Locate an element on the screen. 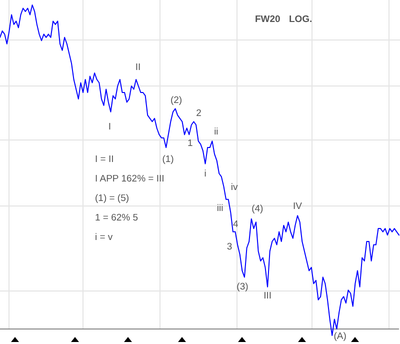 Image resolution: width=400 pixels, height=344 pixels. annotation: (1) is located at coordinates (168, 160).